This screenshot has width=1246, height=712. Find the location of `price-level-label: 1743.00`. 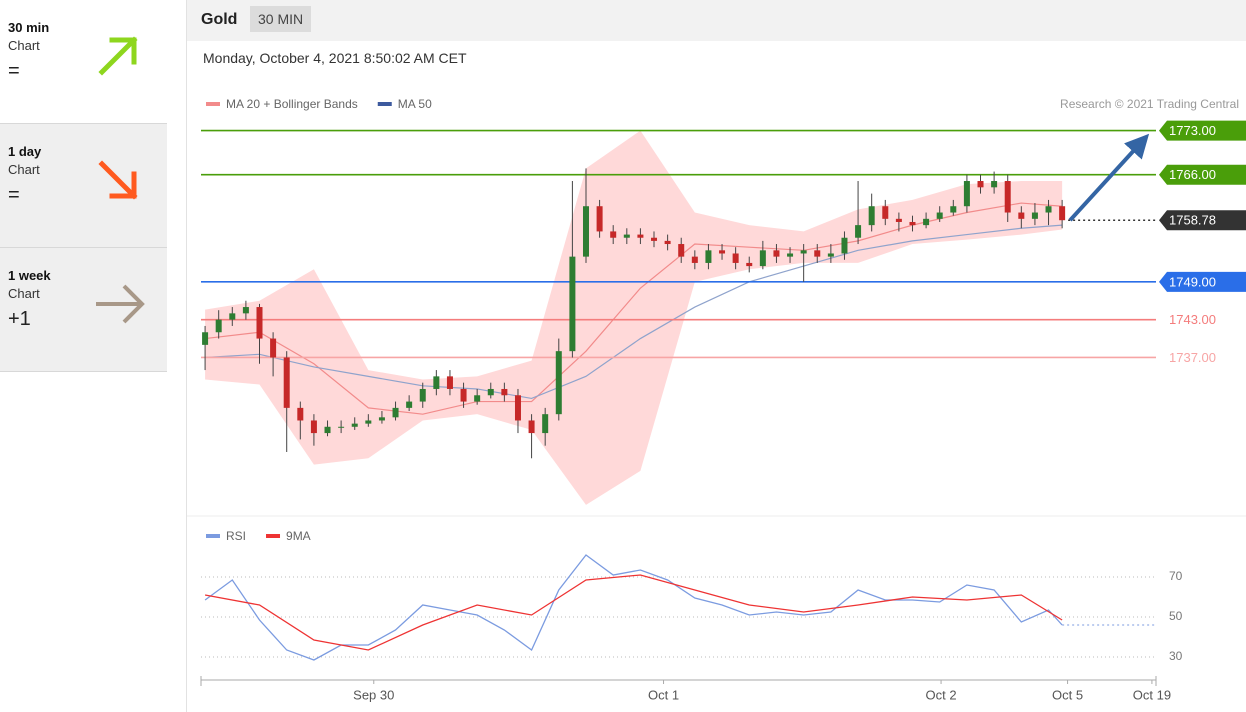

price-level-label: 1743.00 is located at coordinates (1192, 319).